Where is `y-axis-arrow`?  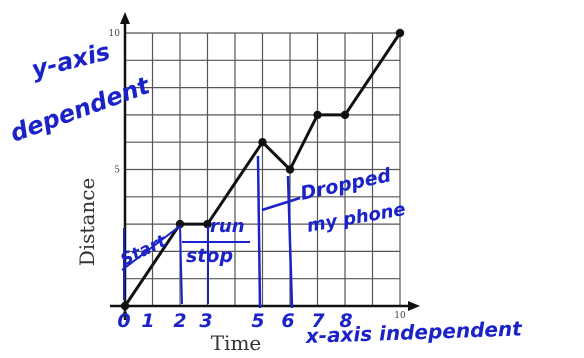
y-axis-arrow is located at coordinates (125, 18).